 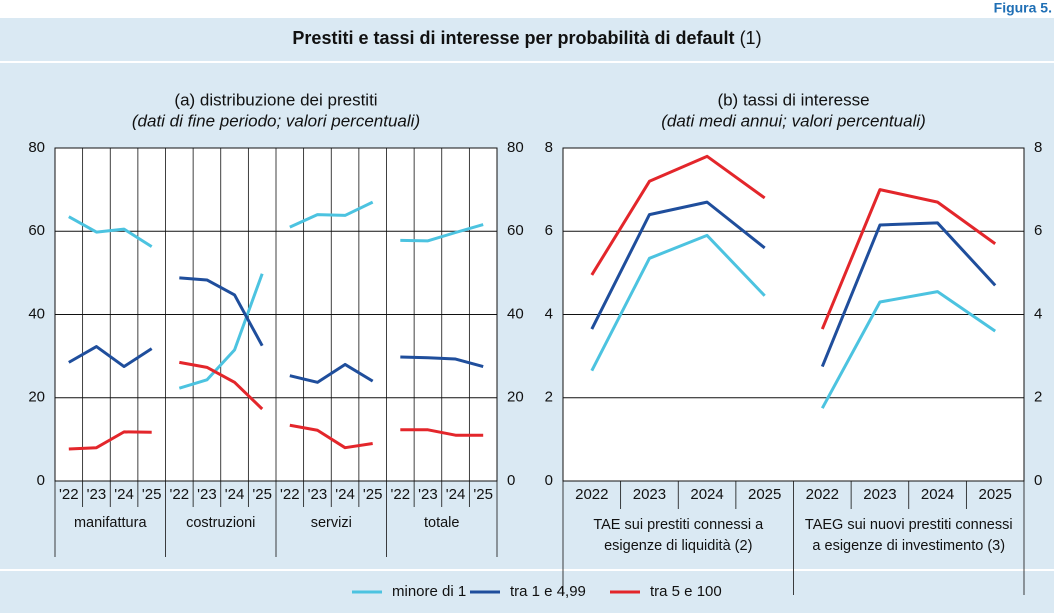 I want to click on y2-tick-label: 2, so click(x=1038, y=397).